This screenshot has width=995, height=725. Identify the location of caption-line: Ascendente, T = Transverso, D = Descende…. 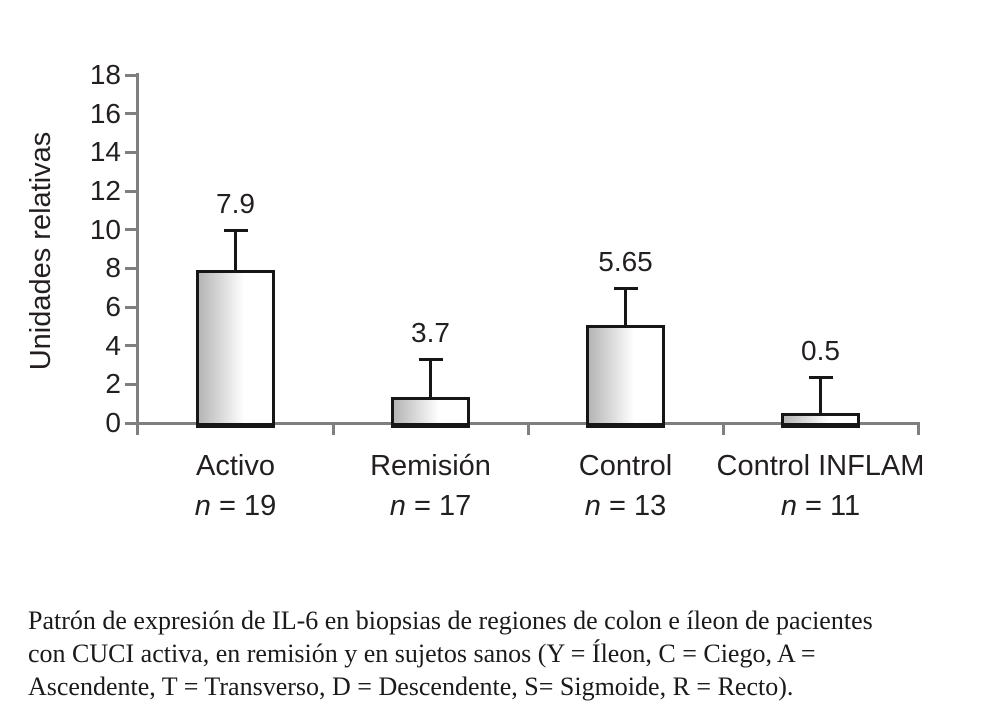
(411, 686).